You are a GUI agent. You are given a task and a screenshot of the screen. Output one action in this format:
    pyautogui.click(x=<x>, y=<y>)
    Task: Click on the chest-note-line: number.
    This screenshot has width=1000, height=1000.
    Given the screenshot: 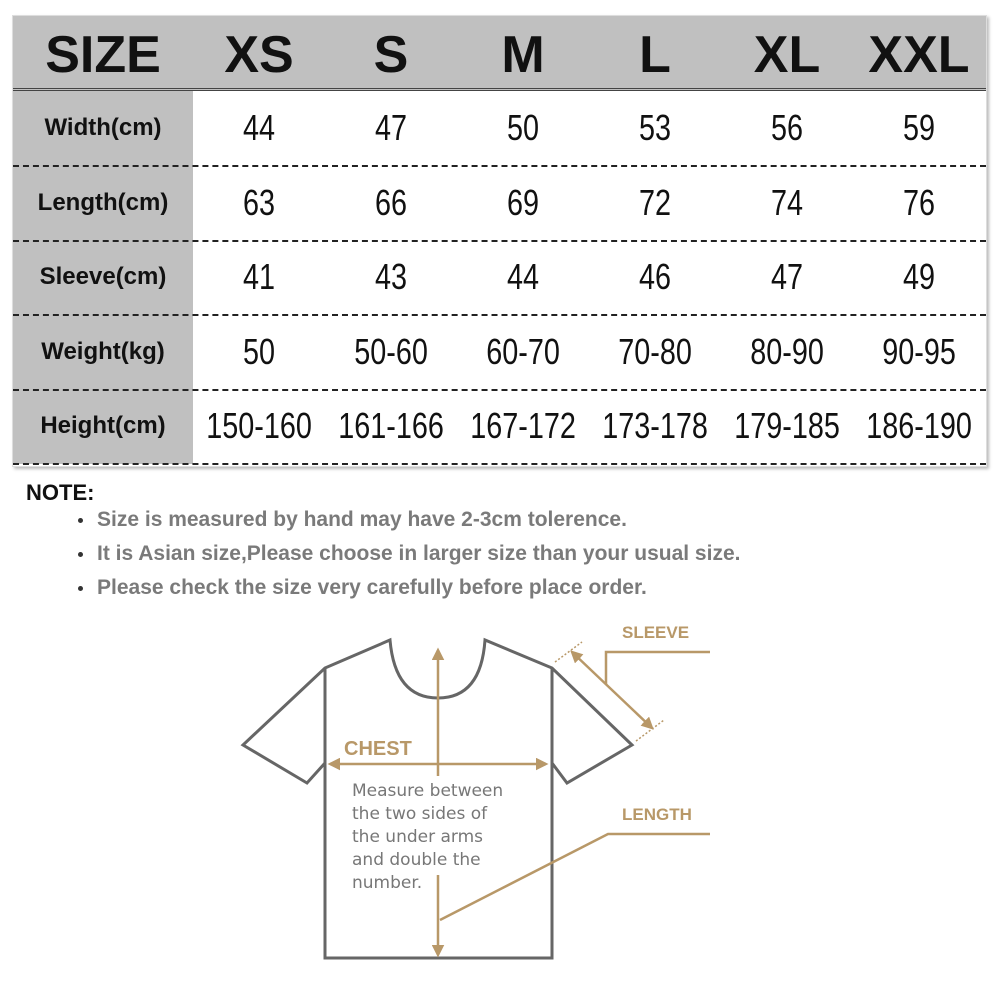 What is the action you would take?
    pyautogui.click(x=387, y=883)
    